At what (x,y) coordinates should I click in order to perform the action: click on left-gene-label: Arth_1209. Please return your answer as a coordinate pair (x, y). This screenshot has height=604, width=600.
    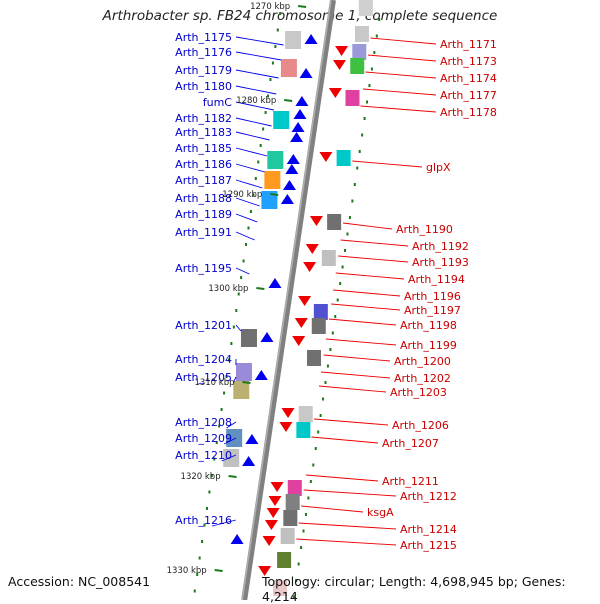
    Looking at the image, I should click on (203, 438).